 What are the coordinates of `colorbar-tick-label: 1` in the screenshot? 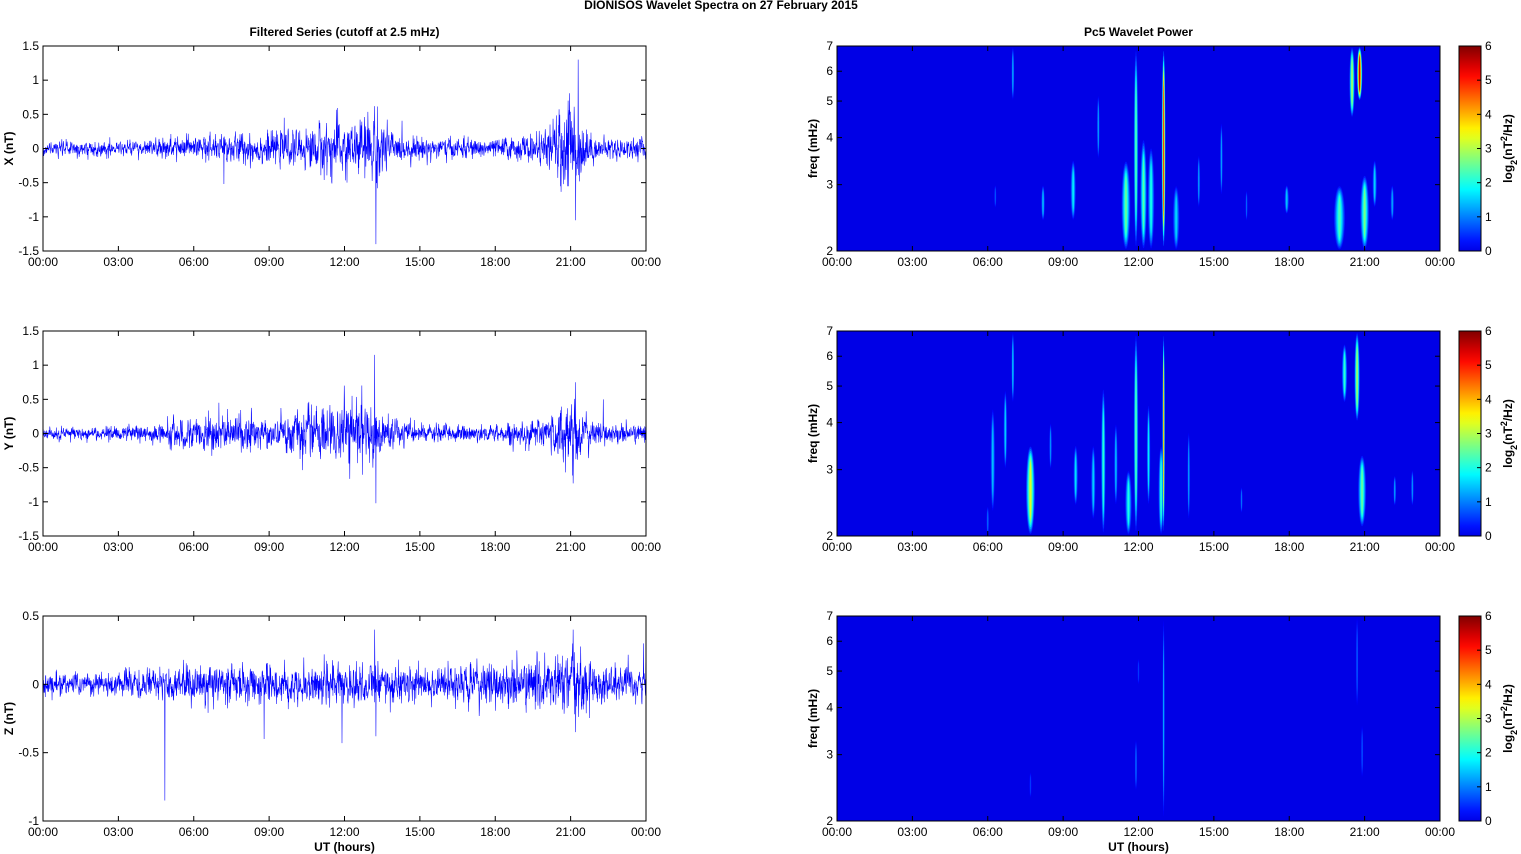 It's located at (1488, 217).